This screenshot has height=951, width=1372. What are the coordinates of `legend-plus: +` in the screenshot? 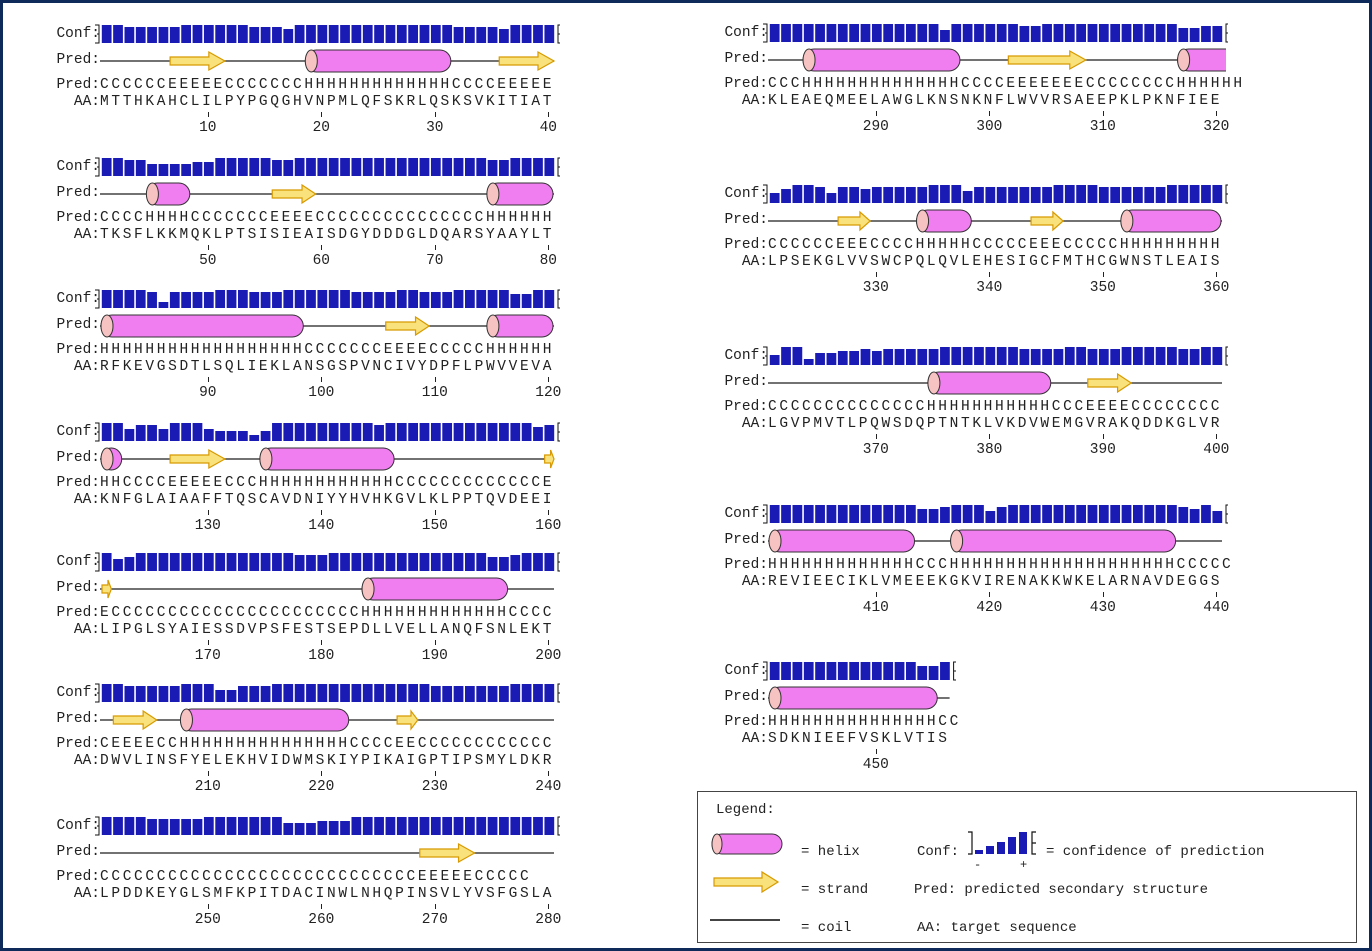 It's located at (1024, 865).